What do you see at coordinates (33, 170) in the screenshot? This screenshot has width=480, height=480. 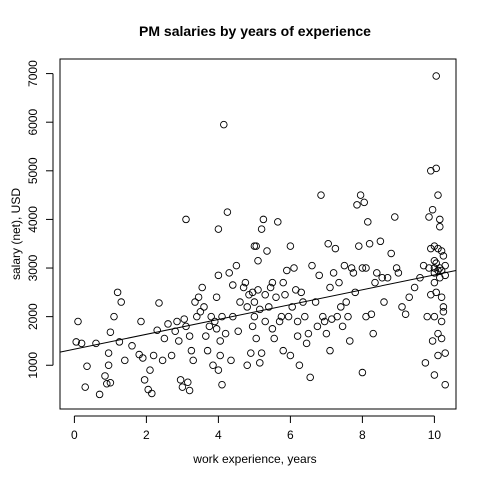 I see `y-tick-label: 5000` at bounding box center [33, 170].